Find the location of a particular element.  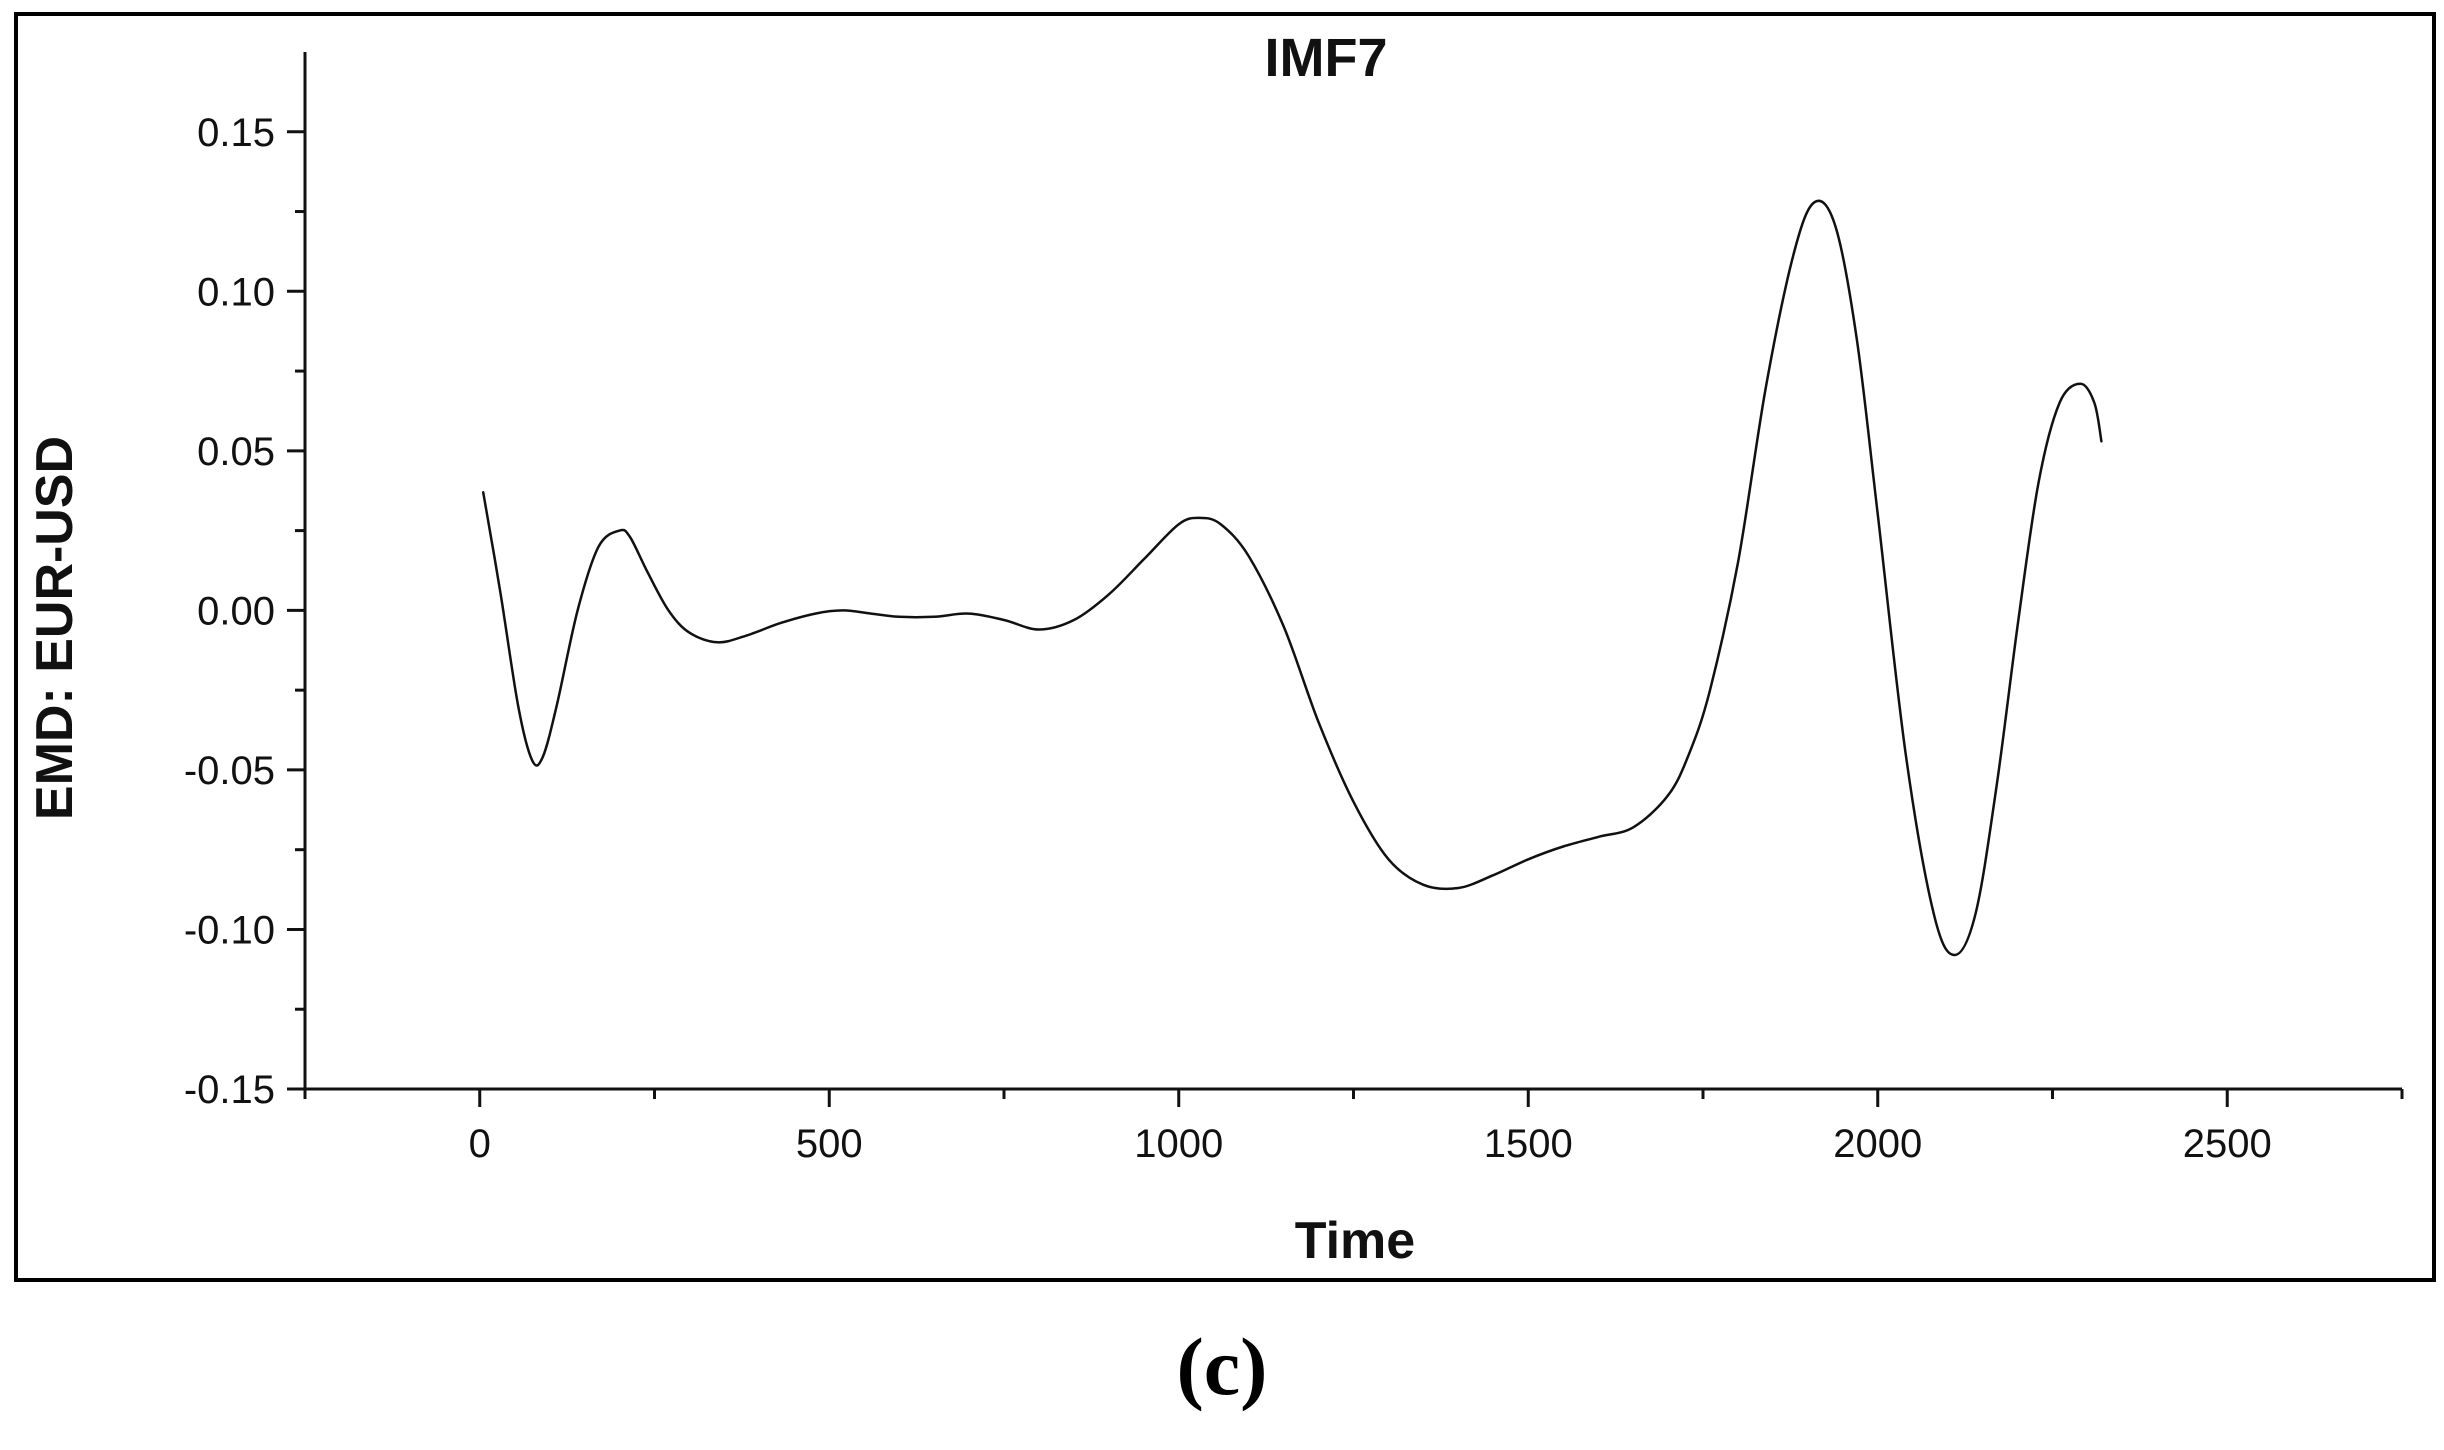

x-tick-label: 0 is located at coordinates (480, 1144).